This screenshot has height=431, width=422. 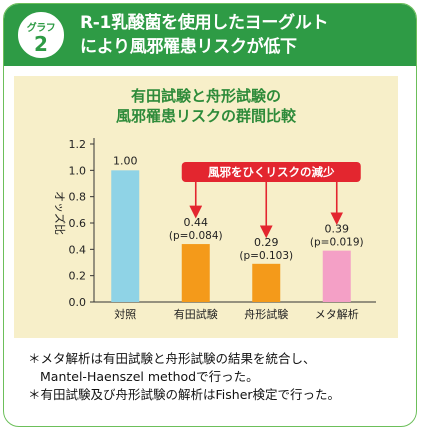 What do you see at coordinates (196, 236) in the screenshot?
I see `p-value-label: (p=0.084)` at bounding box center [196, 236].